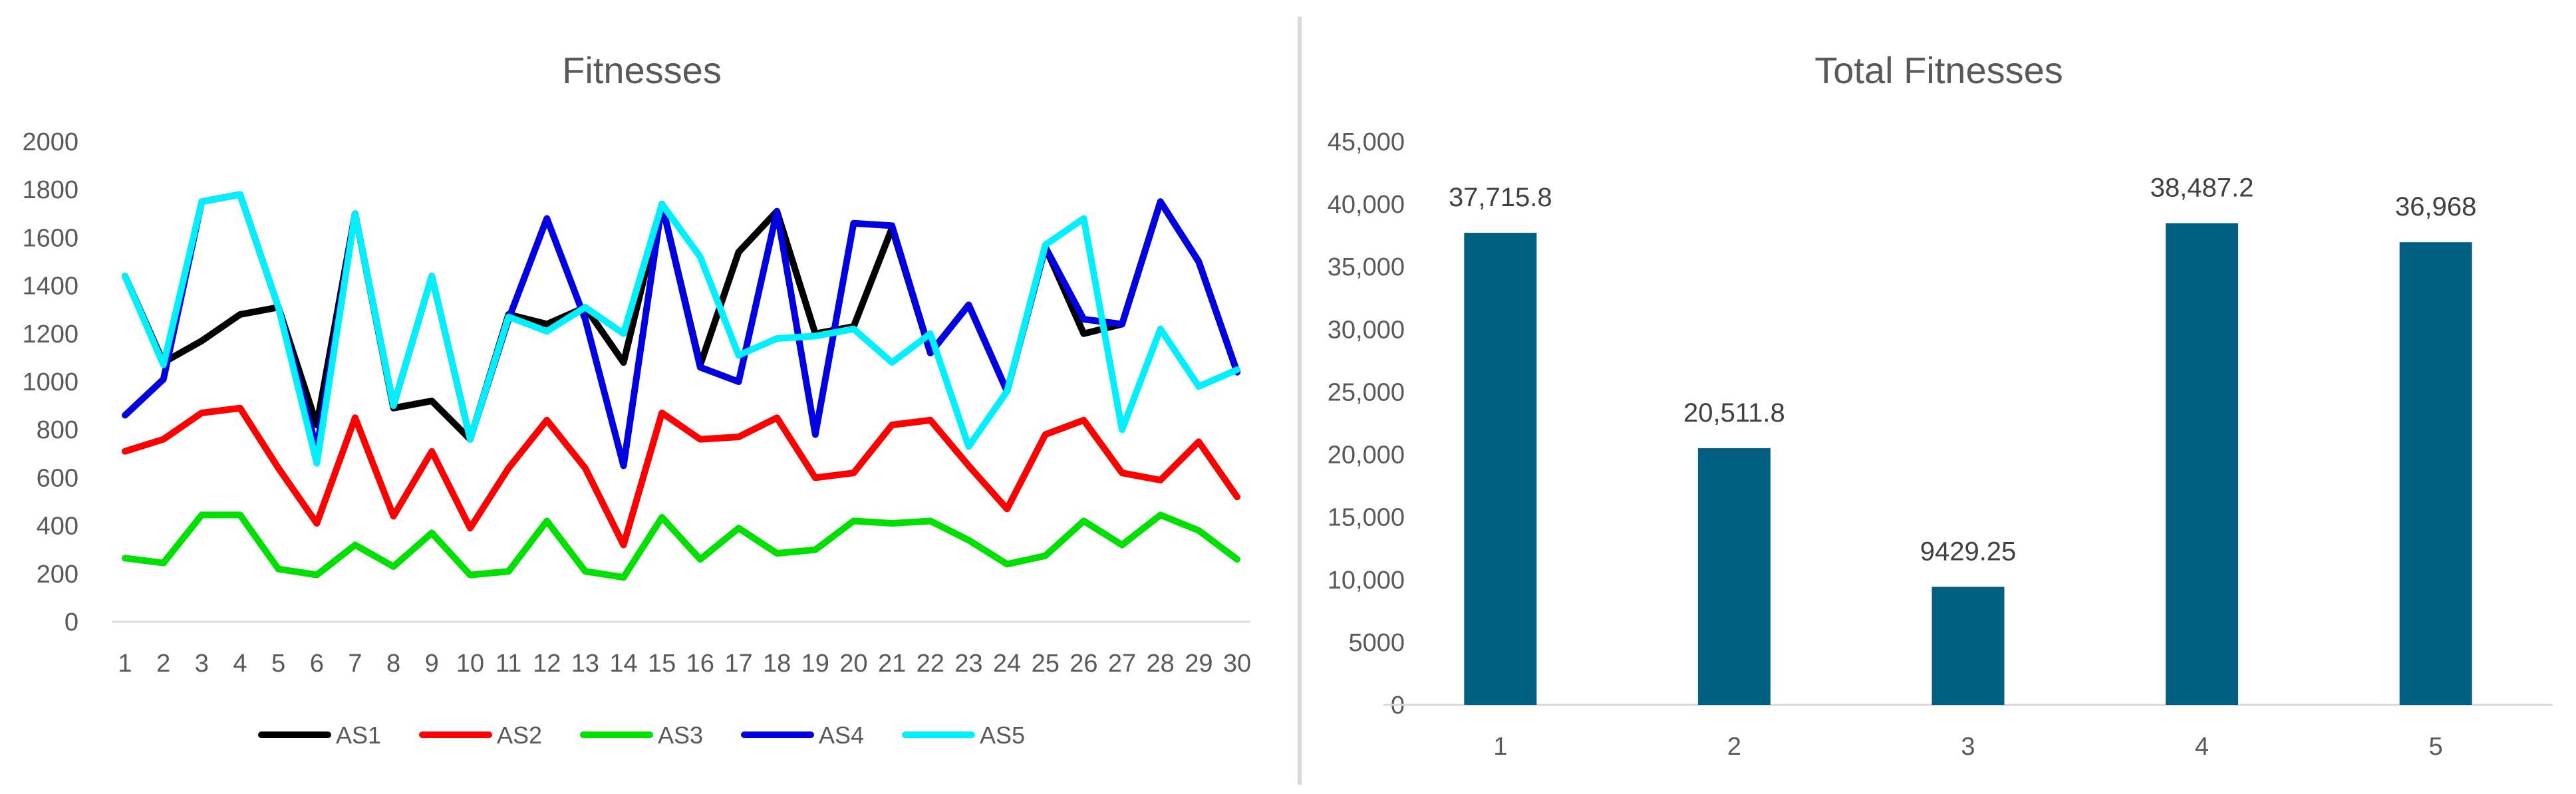 Image resolution: width=2576 pixels, height=794 pixels. Describe the element at coordinates (1122, 664) in the screenshot. I see `x-tick-label: 27` at that location.